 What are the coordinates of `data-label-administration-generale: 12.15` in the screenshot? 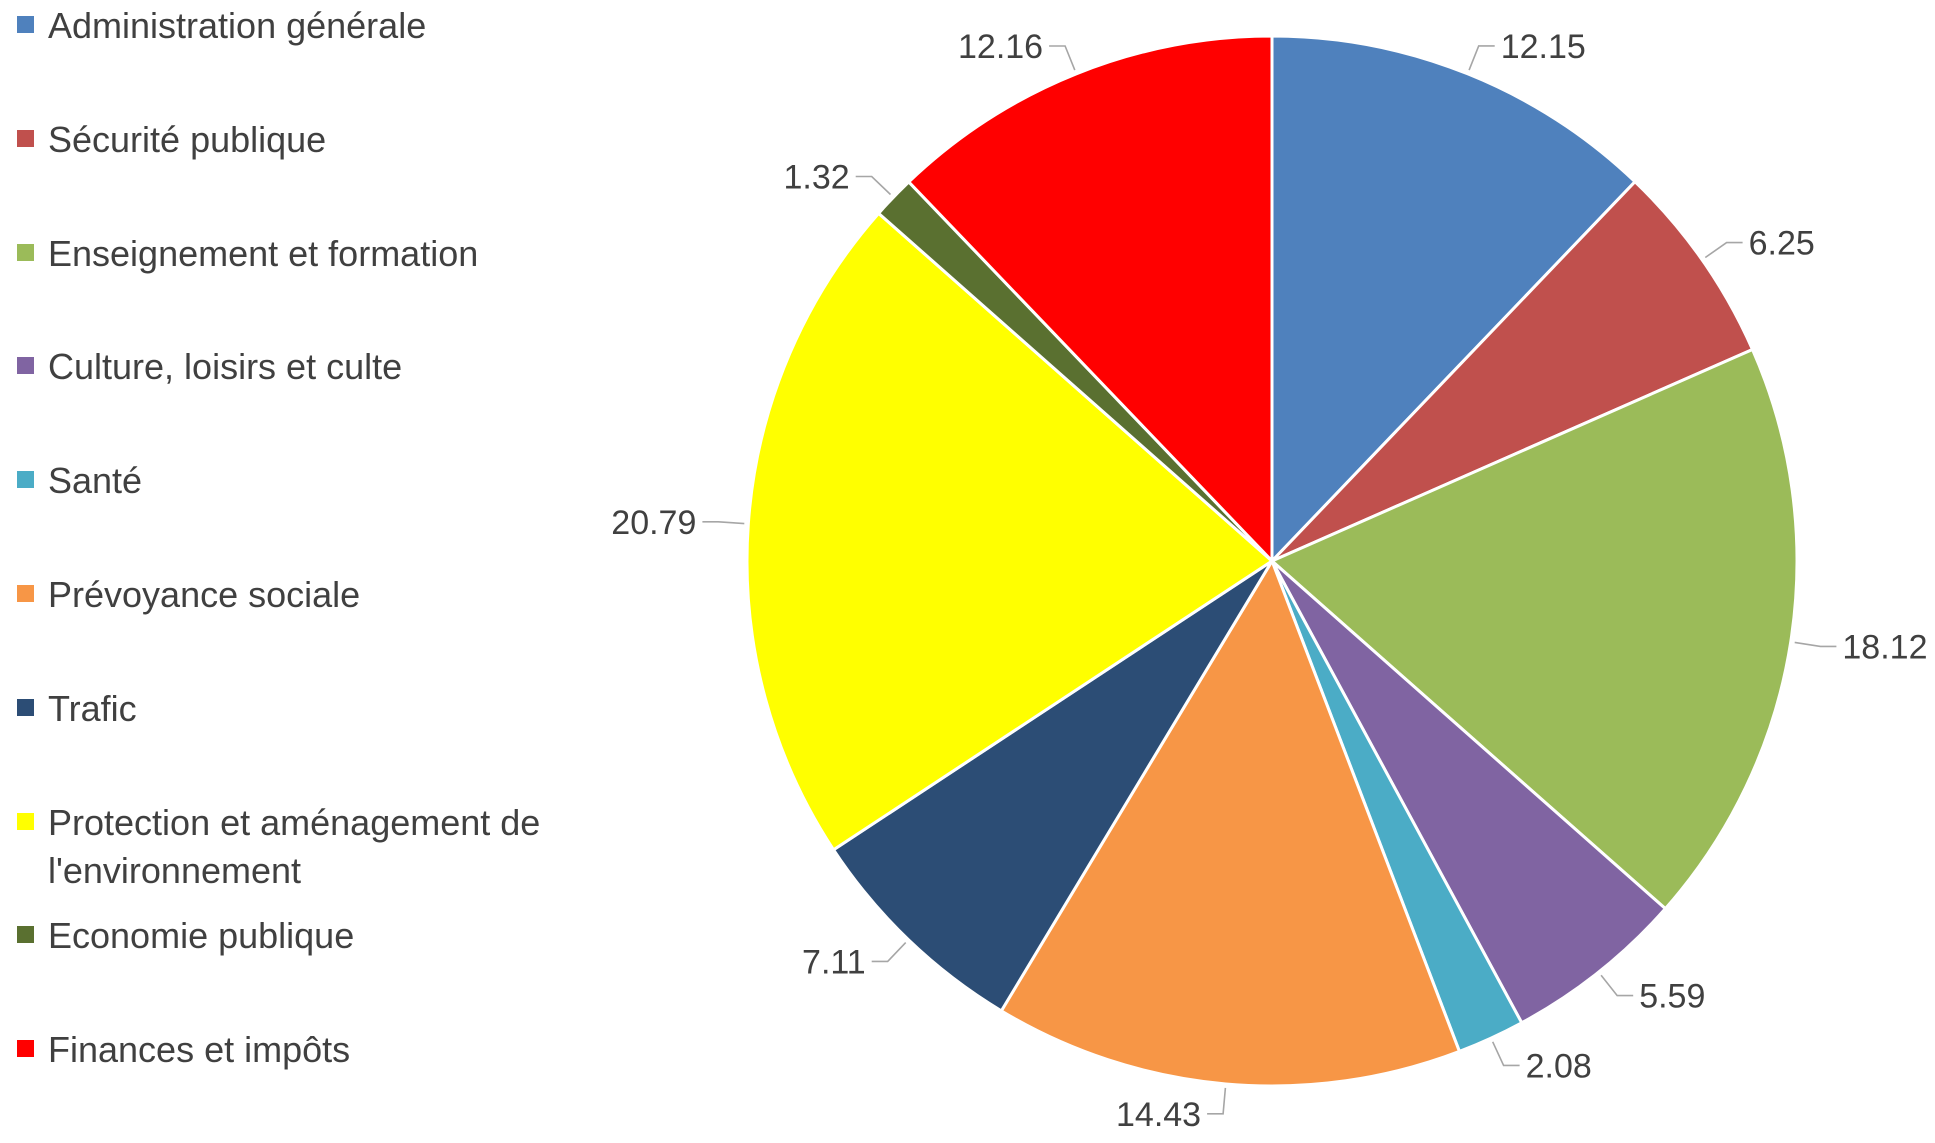 It's located at (1543, 47).